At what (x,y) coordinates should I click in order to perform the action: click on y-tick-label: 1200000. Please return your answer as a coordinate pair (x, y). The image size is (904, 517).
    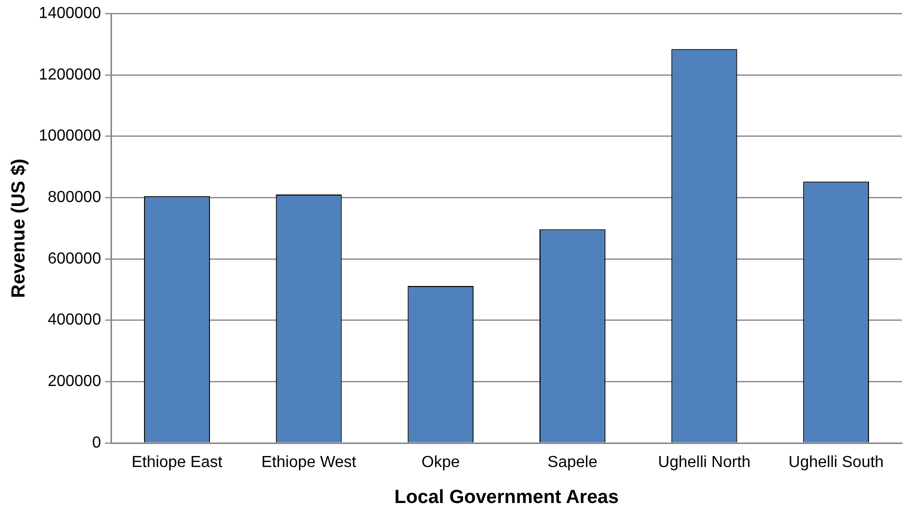
    Looking at the image, I should click on (70, 75).